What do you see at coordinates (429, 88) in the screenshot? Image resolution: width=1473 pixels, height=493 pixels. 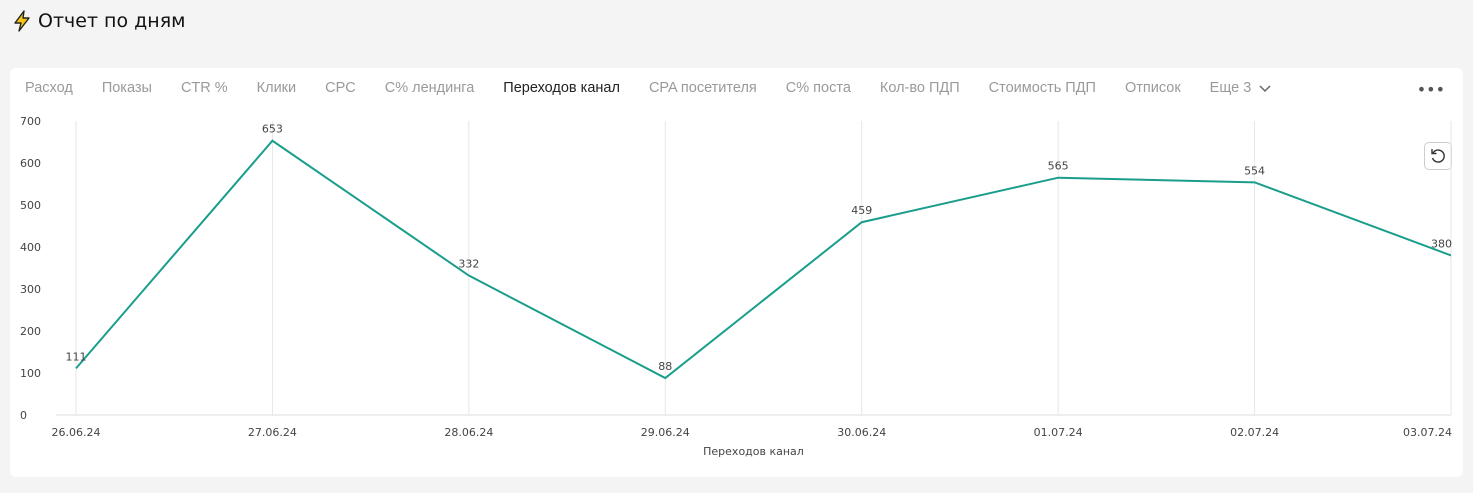 I see `tab: С% лендинга` at bounding box center [429, 88].